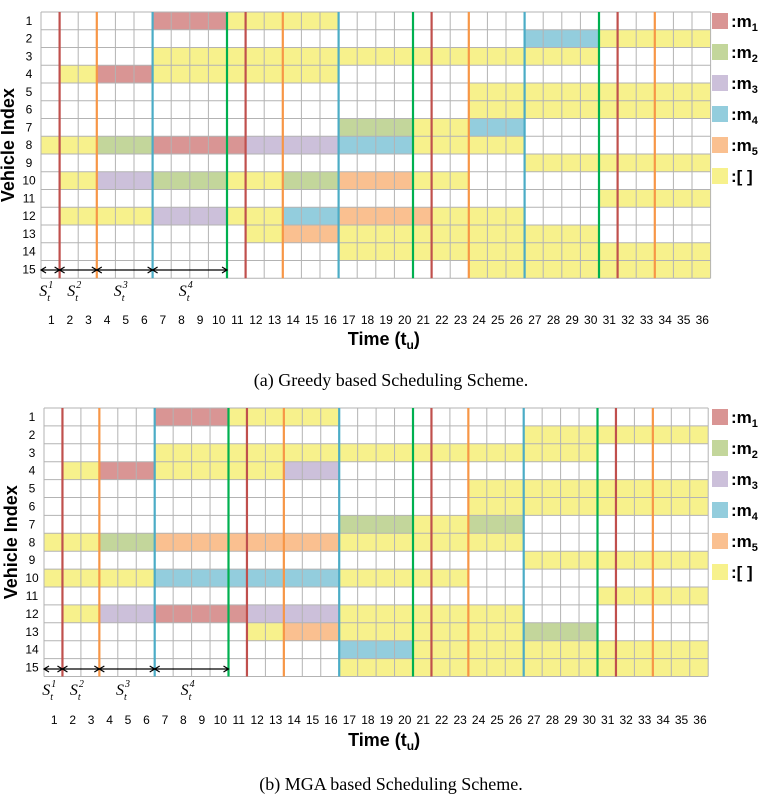  I want to click on cell-v8-t19-m4, so click(385, 145).